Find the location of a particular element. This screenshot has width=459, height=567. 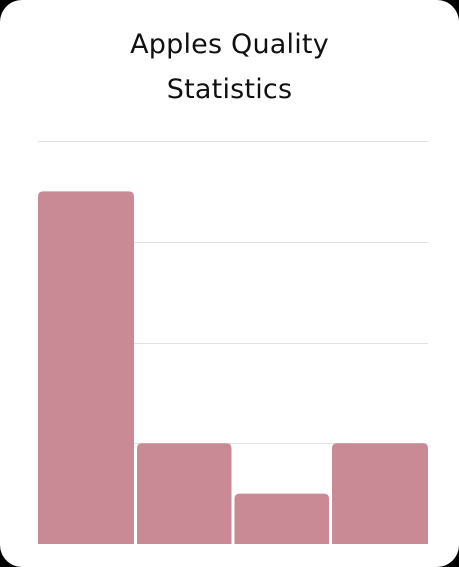

chart-title-line-1: Apples Quality is located at coordinates (229, 44).